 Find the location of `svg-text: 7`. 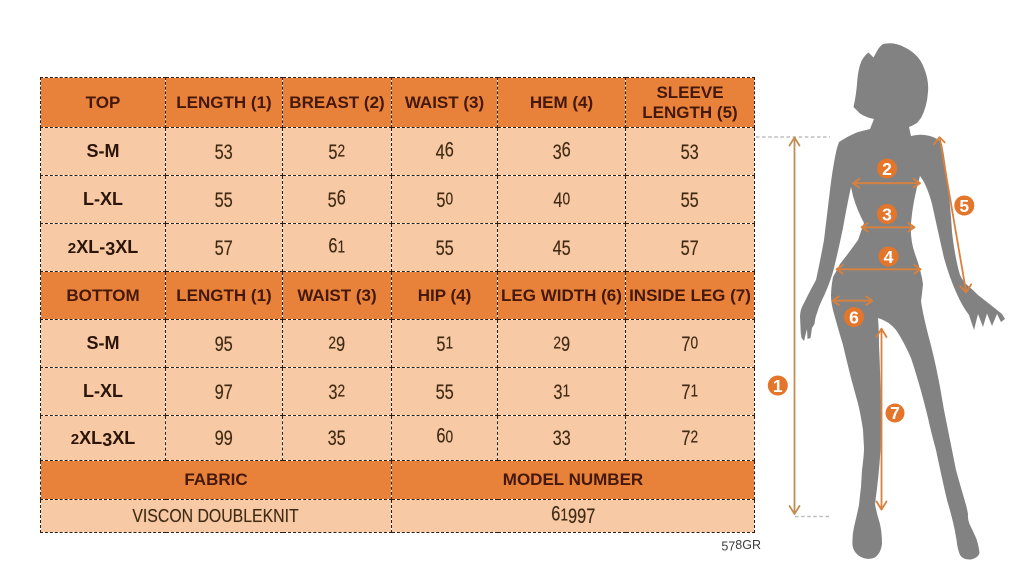

svg-text: 7 is located at coordinates (895, 413).